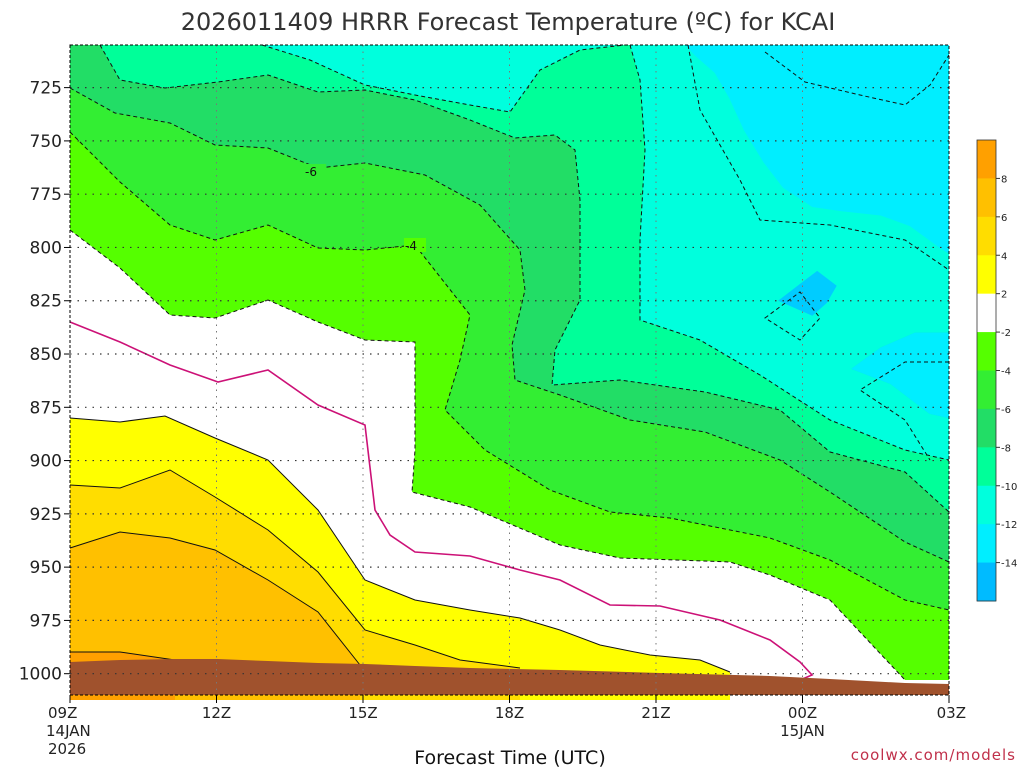 Image resolution: width=1024 pixels, height=768 pixels. Describe the element at coordinates (46, 462) in the screenshot. I see `y-tick-label: 900` at that location.